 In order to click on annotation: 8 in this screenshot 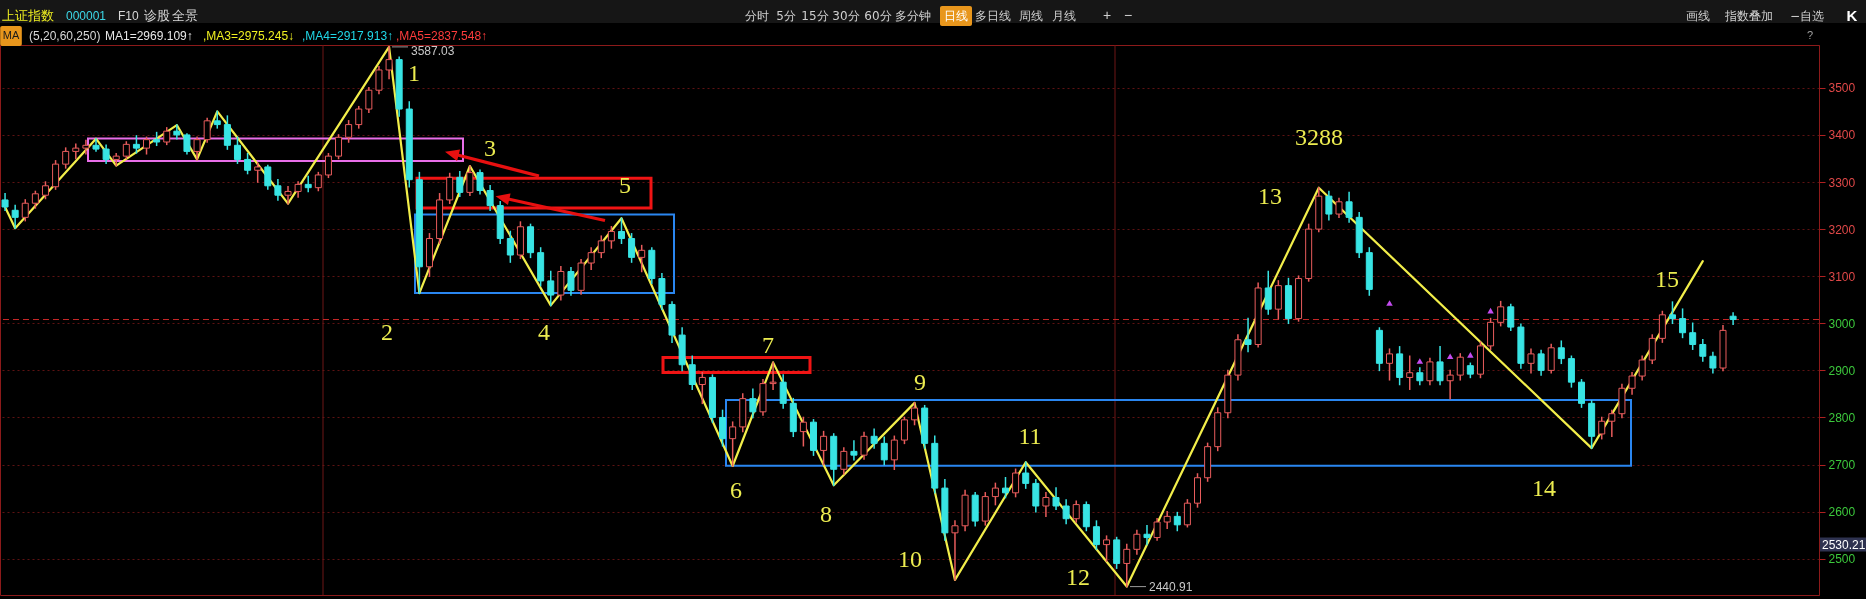, I will do `click(826, 514)`.